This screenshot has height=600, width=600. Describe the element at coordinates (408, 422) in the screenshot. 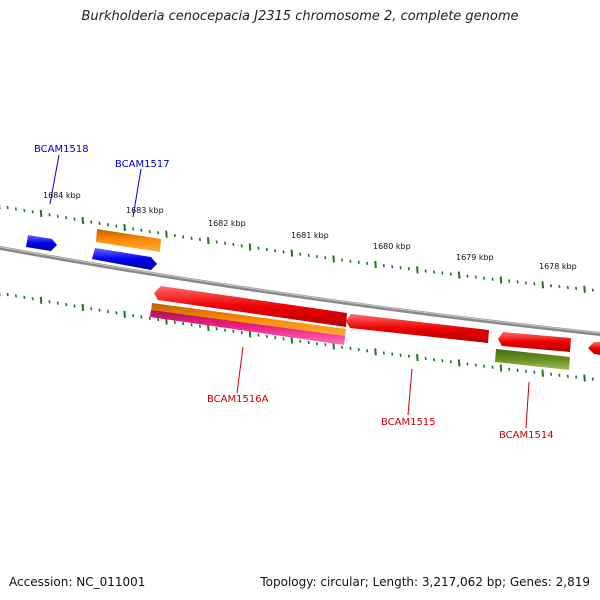

I see `label-bcam1515: BCAM1515` at that location.